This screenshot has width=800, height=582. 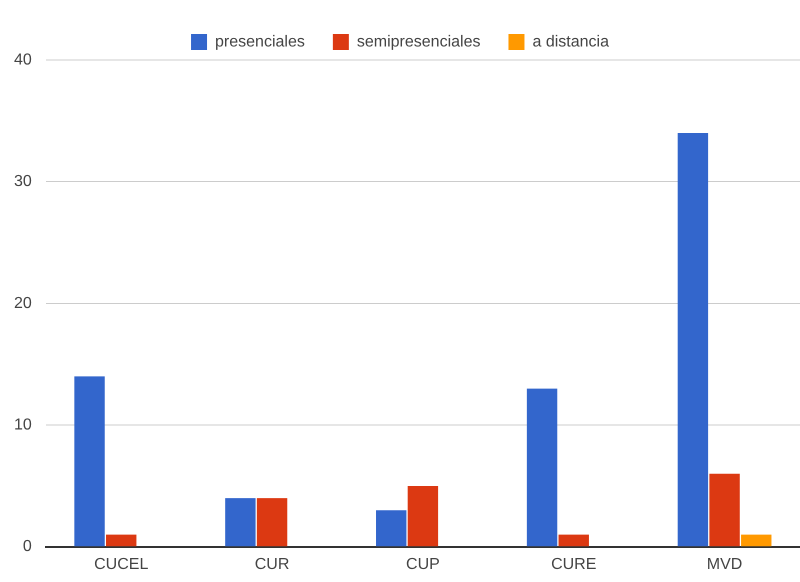 What do you see at coordinates (724, 564) in the screenshot?
I see `x-tick-label: MVD` at bounding box center [724, 564].